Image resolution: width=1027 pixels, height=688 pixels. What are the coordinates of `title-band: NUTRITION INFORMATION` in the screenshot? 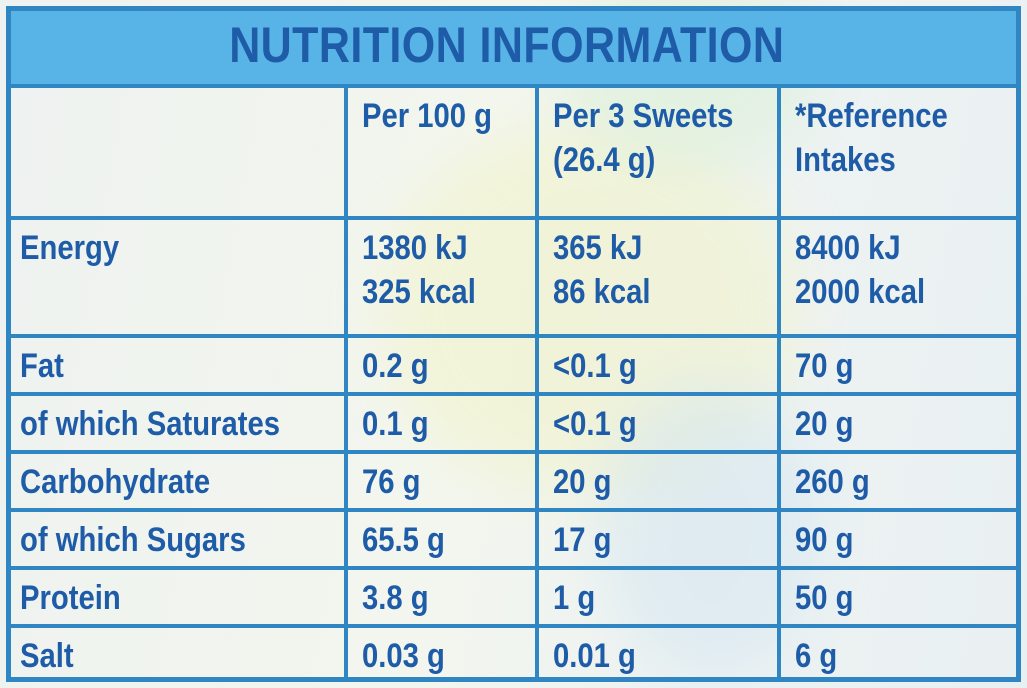 It's located at (513, 47).